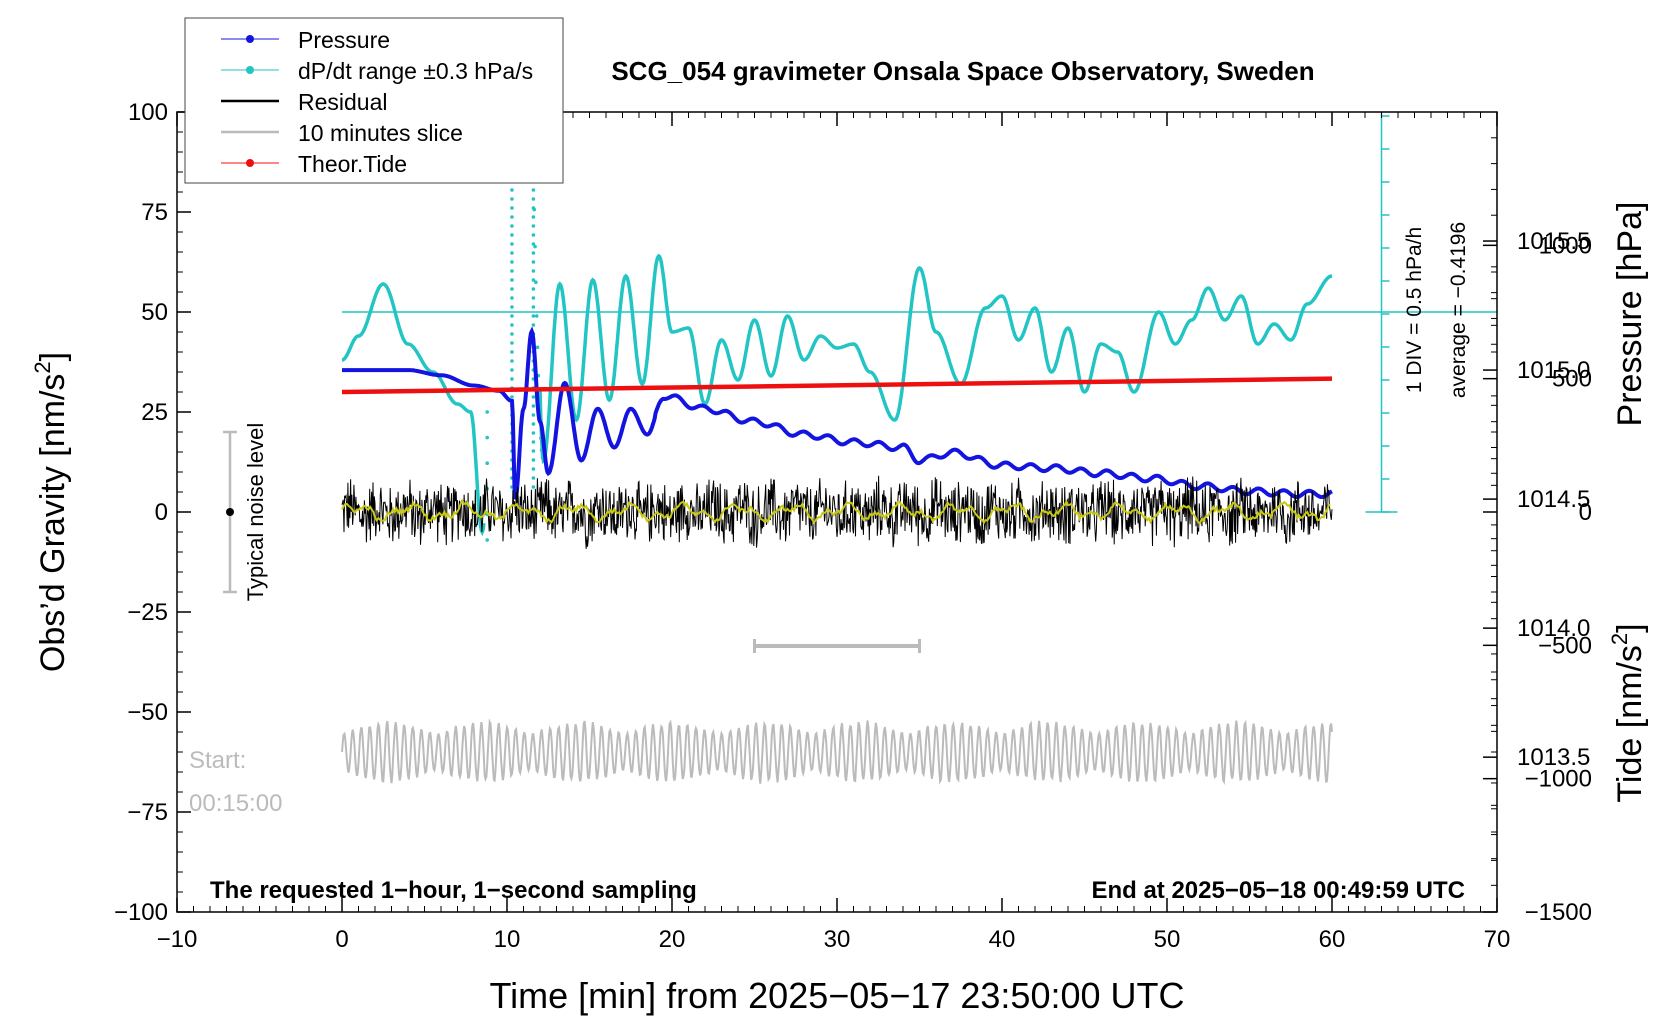 The width and height of the screenshot is (1676, 1020). Describe the element at coordinates (154, 412) in the screenshot. I see `y-tick-label: 25` at that location.